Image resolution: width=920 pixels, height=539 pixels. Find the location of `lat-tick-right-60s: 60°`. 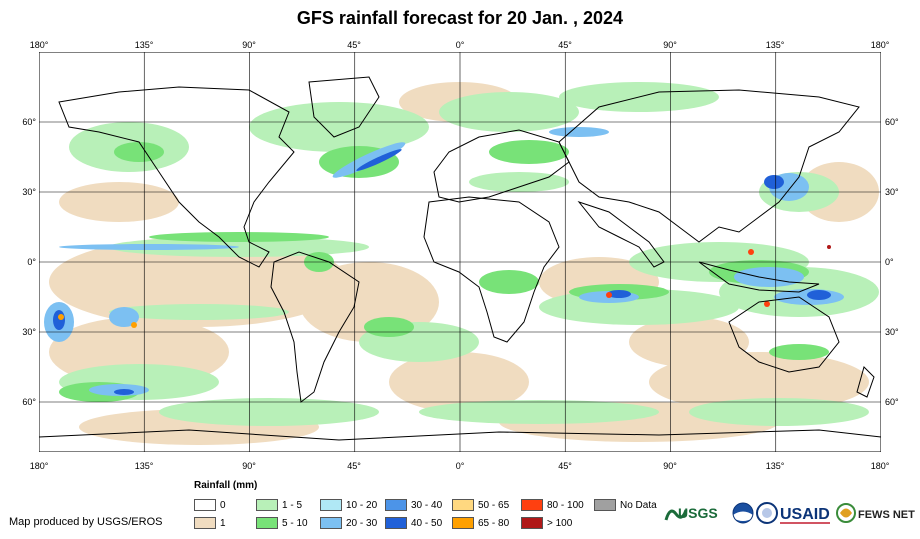

lat-tick-right-60s: 60° is located at coordinates (892, 402).